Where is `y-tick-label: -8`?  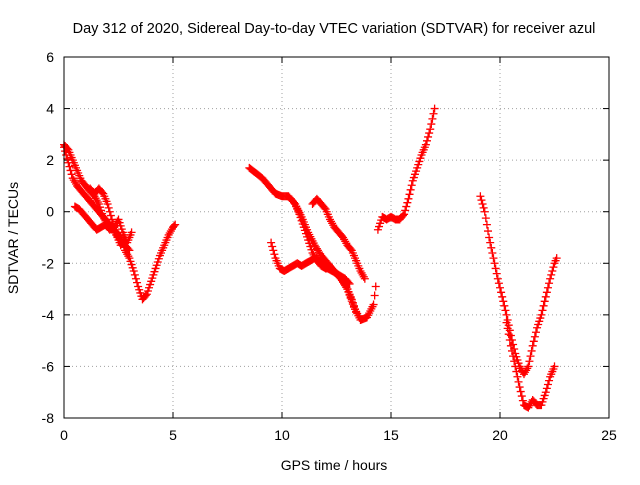 y-tick-label: -8 is located at coordinates (48, 418).